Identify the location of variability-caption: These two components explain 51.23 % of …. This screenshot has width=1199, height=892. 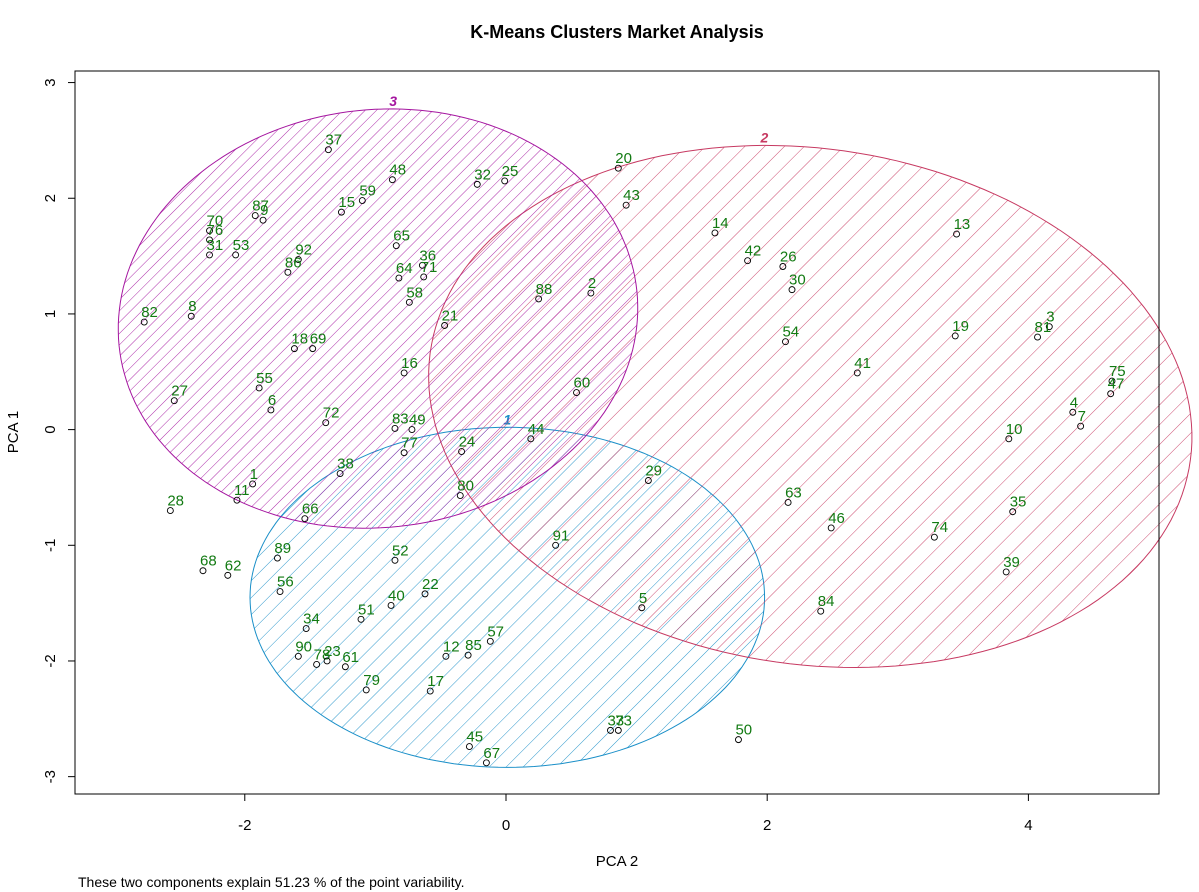
(271, 882).